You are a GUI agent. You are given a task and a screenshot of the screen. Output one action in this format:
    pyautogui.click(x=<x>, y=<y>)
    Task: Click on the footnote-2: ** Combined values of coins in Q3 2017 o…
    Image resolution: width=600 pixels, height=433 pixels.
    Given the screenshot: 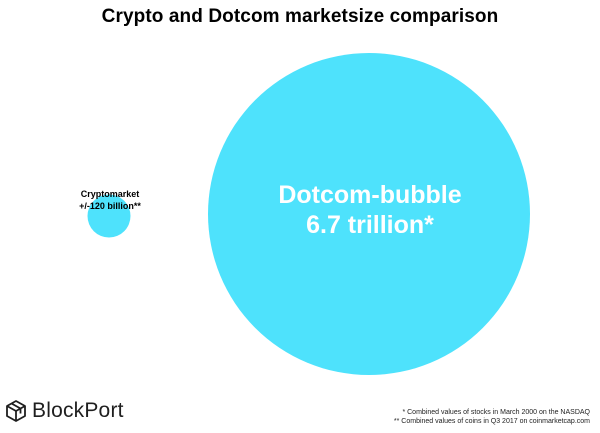 What is the action you would take?
    pyautogui.click(x=491, y=421)
    